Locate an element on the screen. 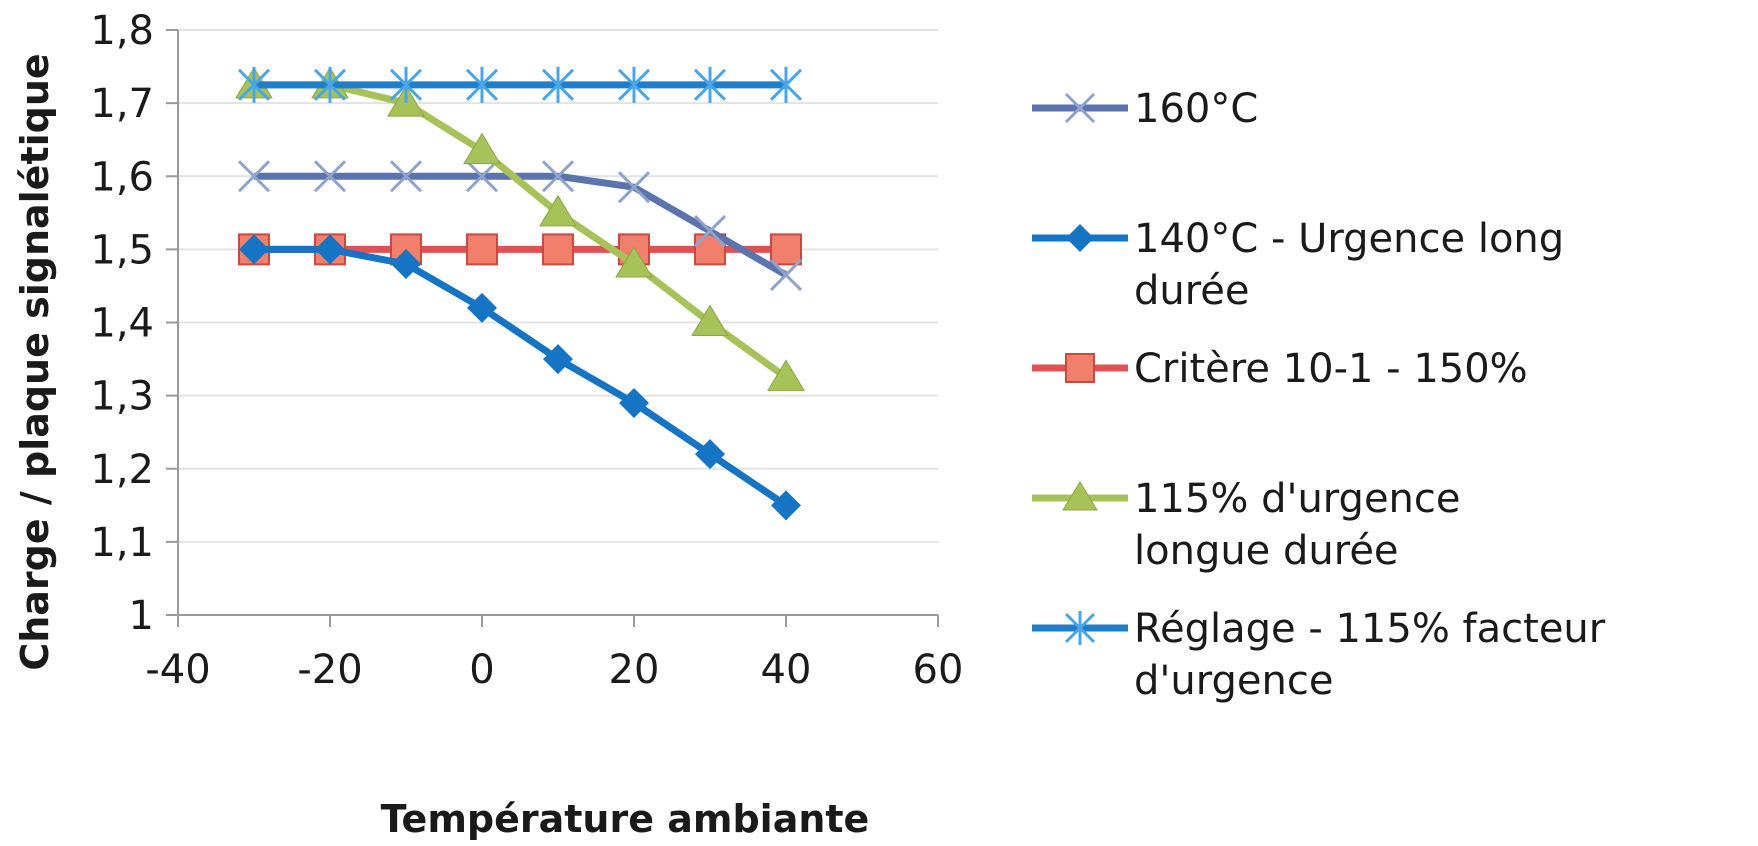 The image size is (1758, 846). y-tick-label: 1,4 is located at coordinates (122, 324).